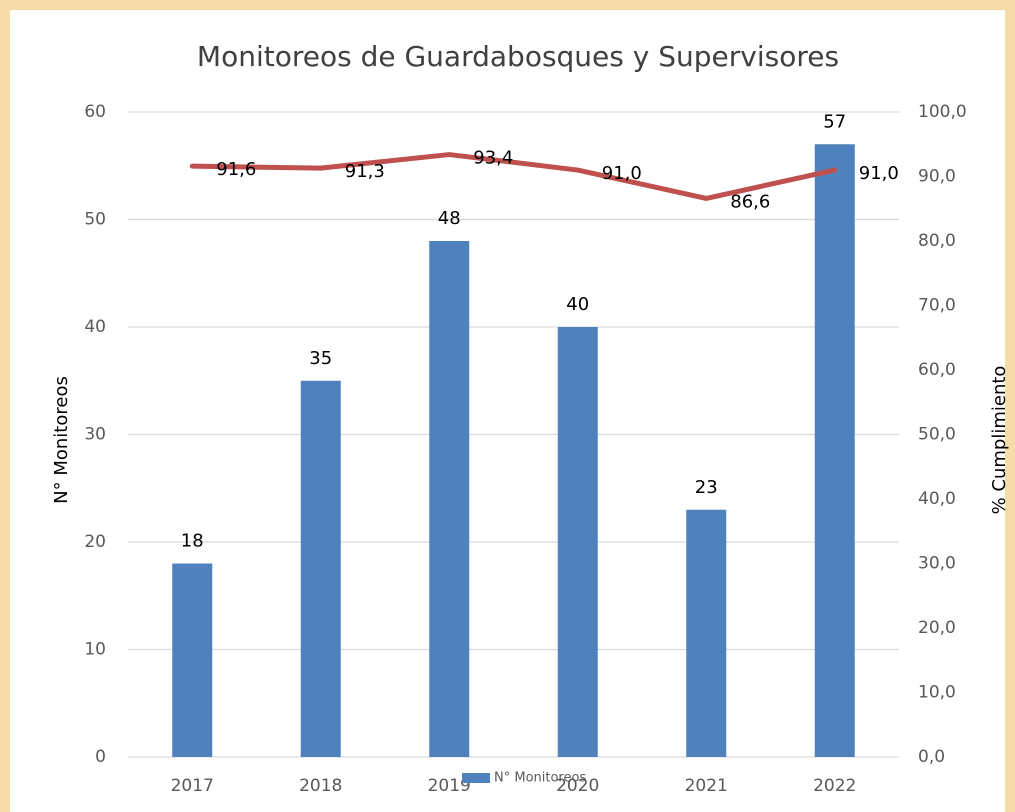 The width and height of the screenshot is (1015, 812). Describe the element at coordinates (493, 158) in the screenshot. I see `data-label: 93,4` at that location.